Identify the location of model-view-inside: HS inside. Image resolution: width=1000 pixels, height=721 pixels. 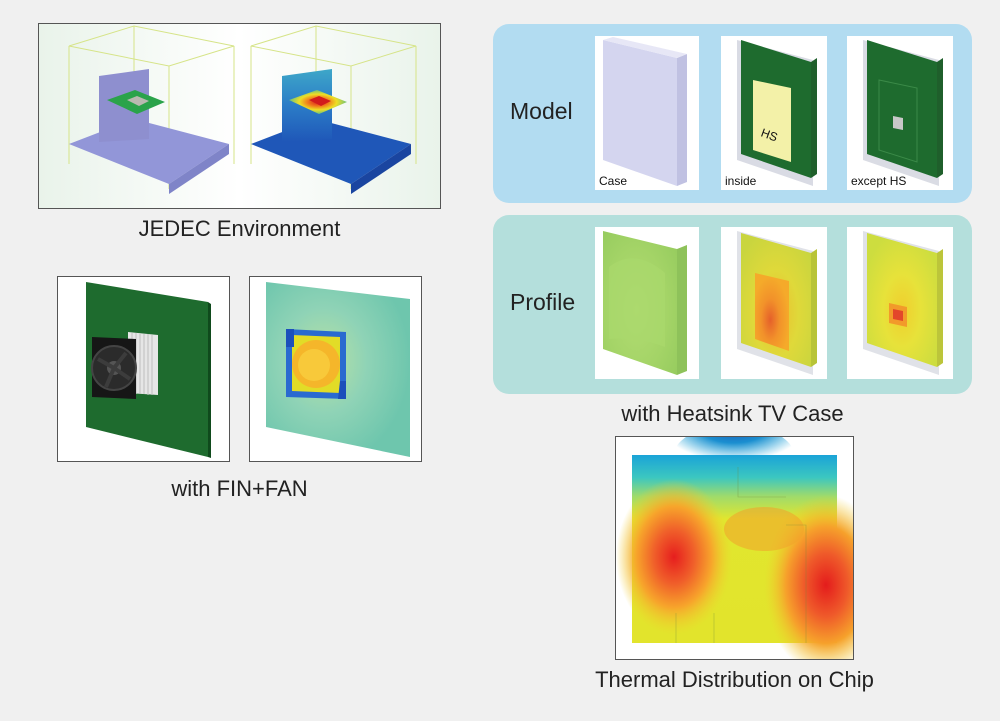
(774, 113).